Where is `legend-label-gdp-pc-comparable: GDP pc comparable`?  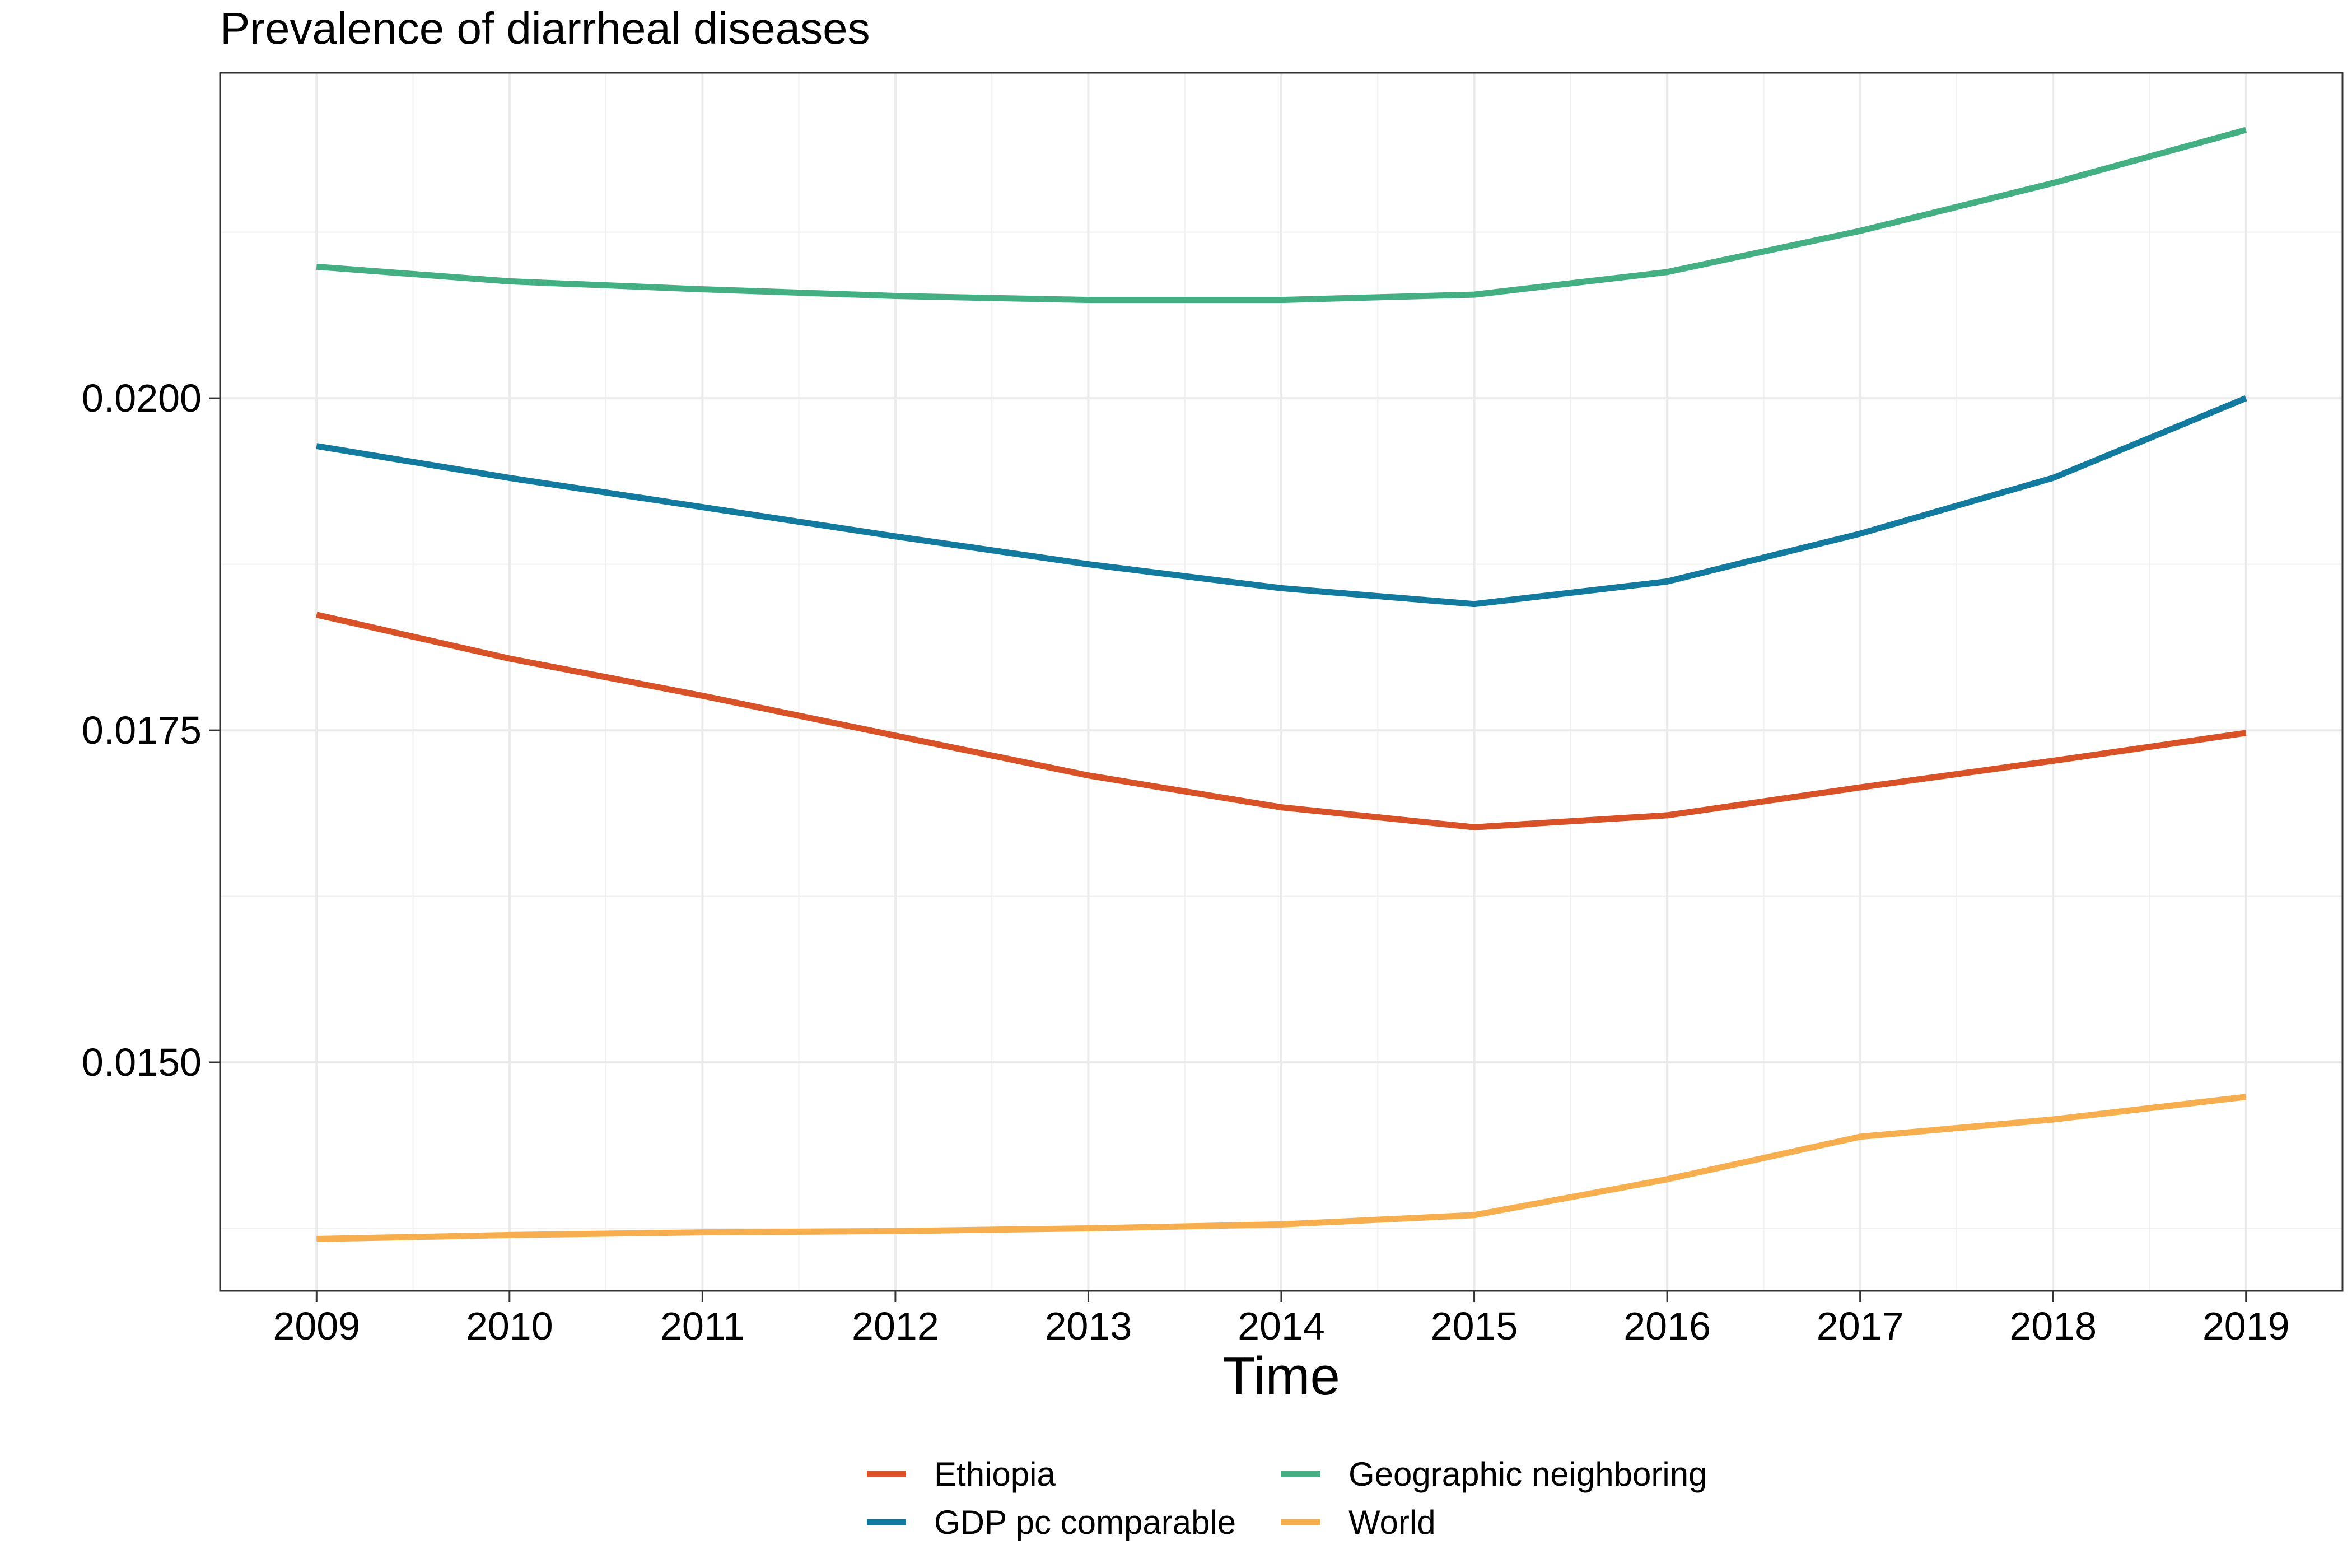 legend-label-gdp-pc-comparable: GDP pc comparable is located at coordinates (1085, 1523).